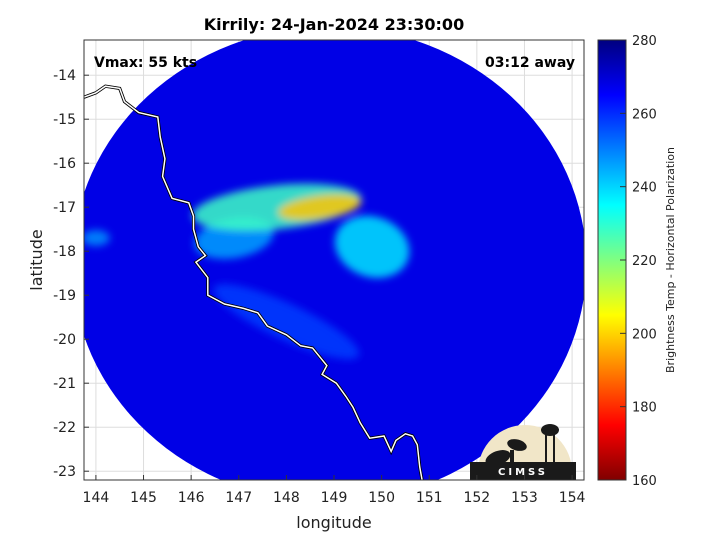 The image size is (720, 540). Describe the element at coordinates (64, 120) in the screenshot. I see `y-tick-label: -15` at that location.